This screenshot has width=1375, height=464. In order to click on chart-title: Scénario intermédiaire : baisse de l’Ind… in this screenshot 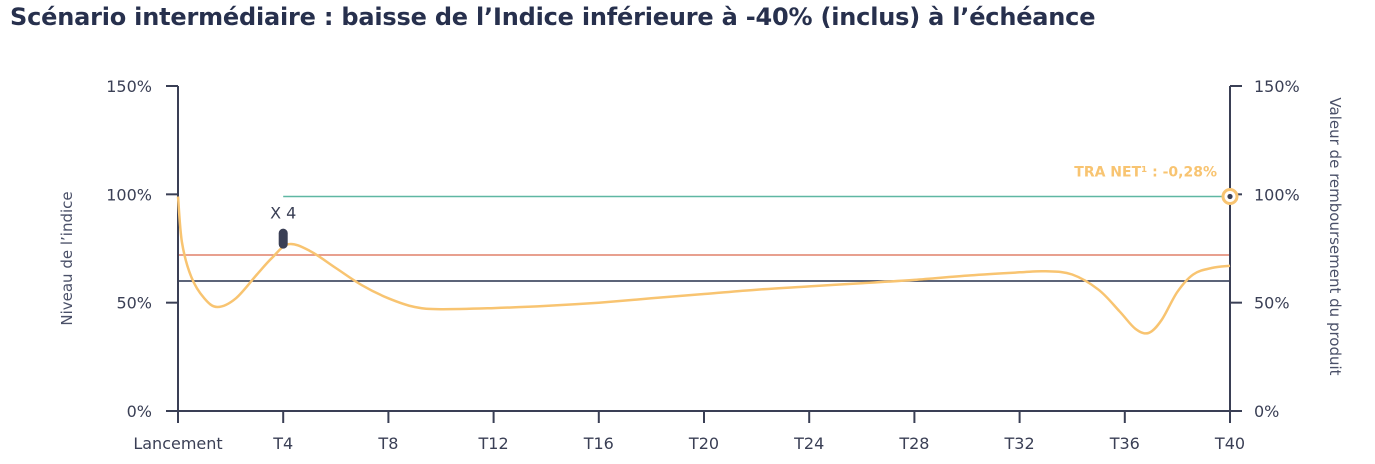, I will do `click(553, 17)`.